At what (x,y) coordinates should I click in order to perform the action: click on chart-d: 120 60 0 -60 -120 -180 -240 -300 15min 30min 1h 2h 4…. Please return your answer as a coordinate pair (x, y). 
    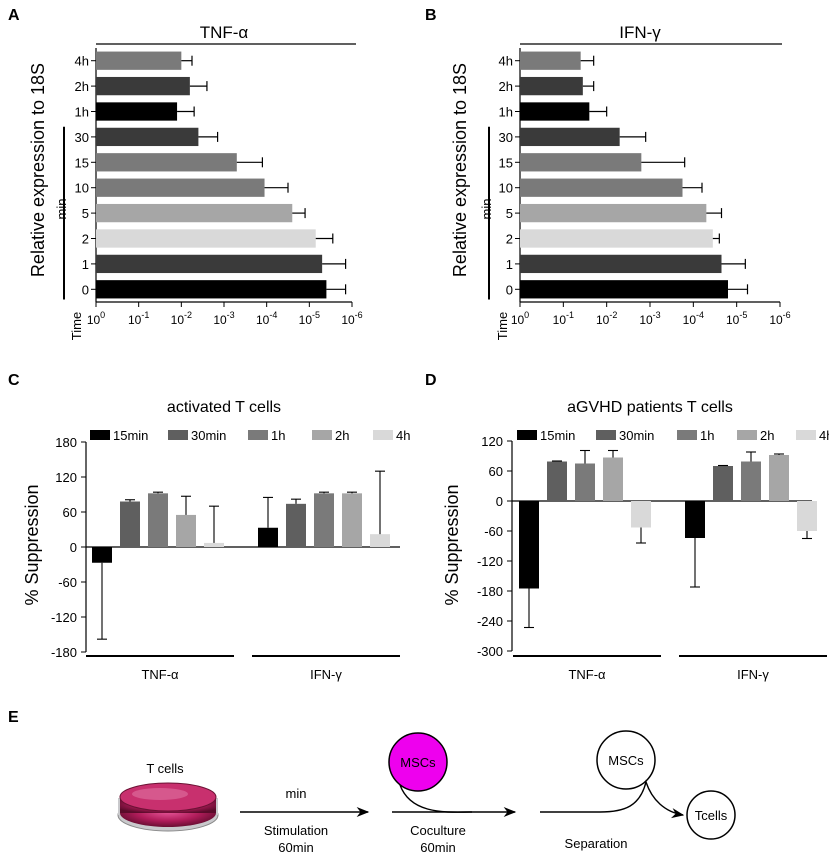
    Looking at the image, I should click on (653, 555).